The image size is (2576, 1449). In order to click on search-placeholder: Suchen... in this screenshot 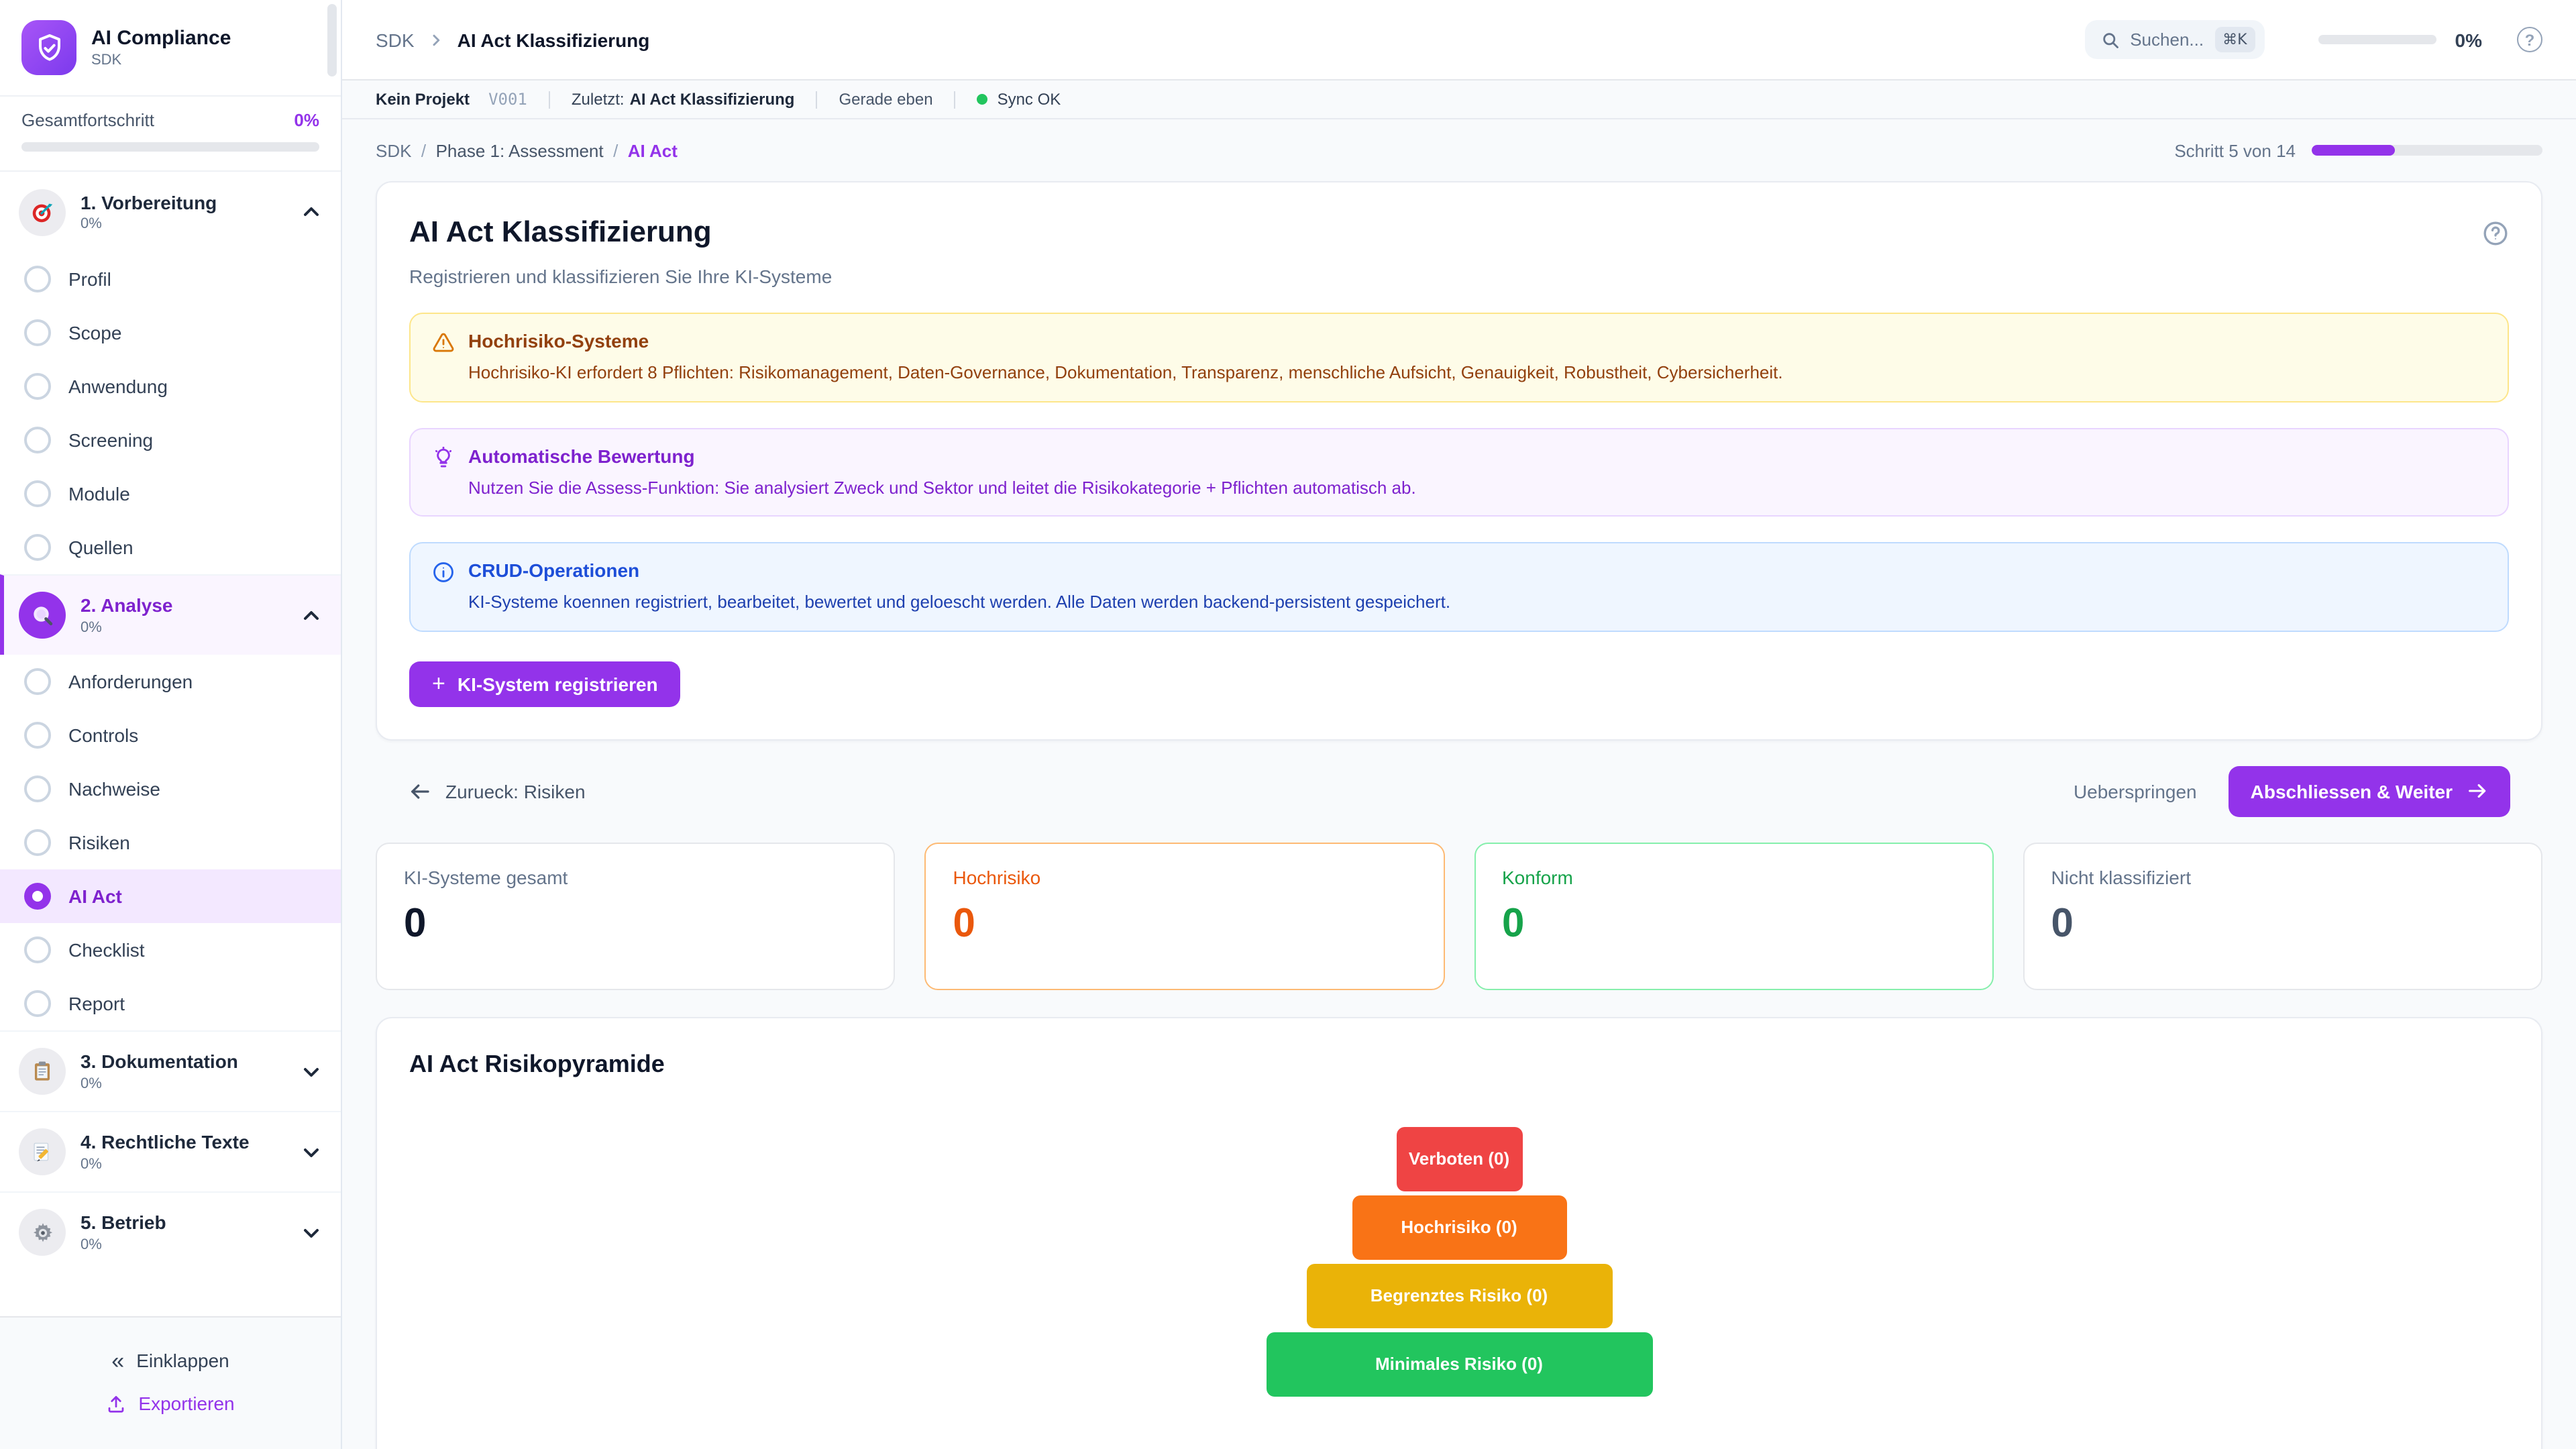, I will do `click(2167, 40)`.